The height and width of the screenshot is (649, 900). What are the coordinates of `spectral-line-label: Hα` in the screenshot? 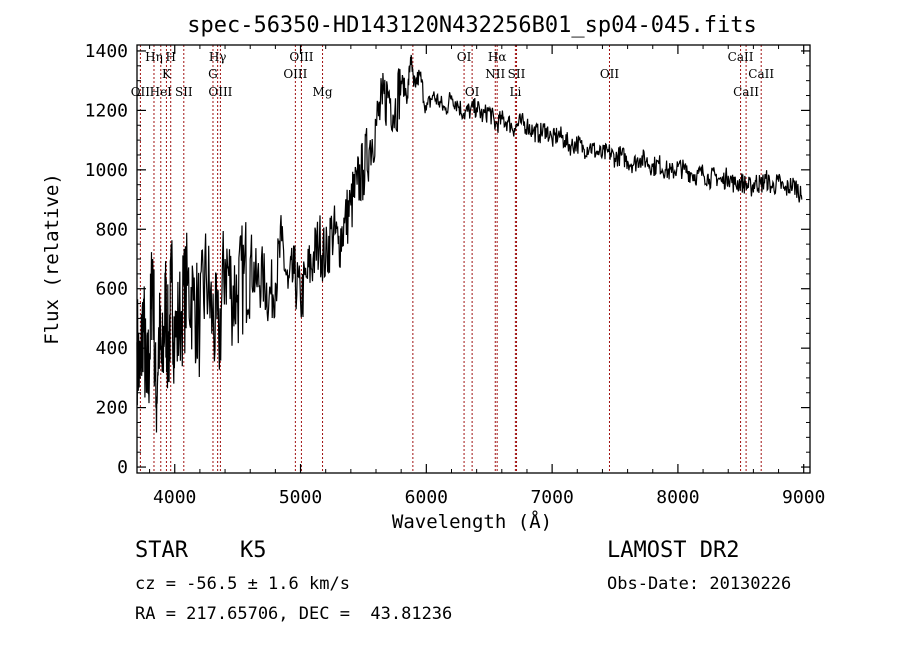 It's located at (497, 57).